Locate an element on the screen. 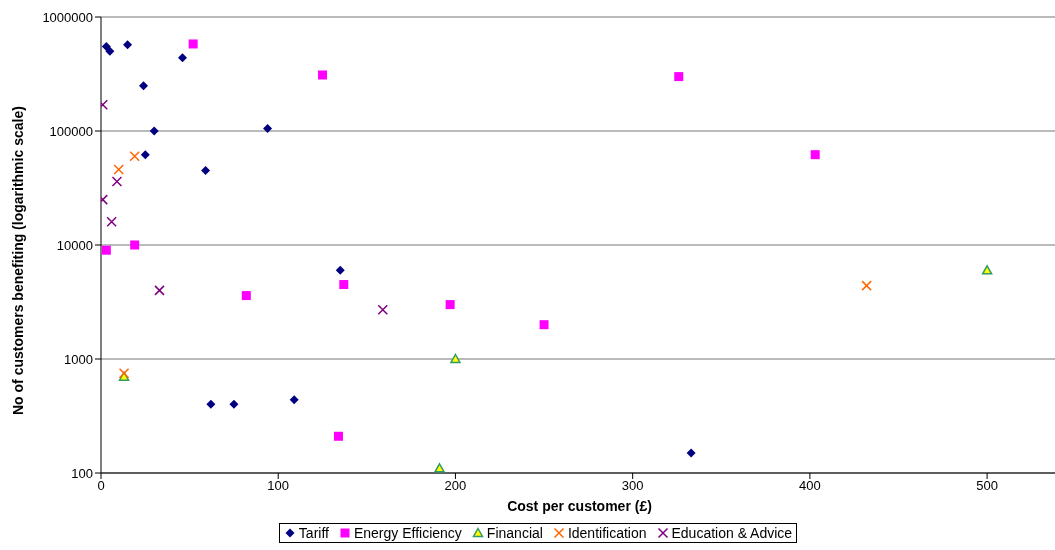 This screenshot has height=550, width=1055. y-tick-label: 10000 is located at coordinates (74, 245).